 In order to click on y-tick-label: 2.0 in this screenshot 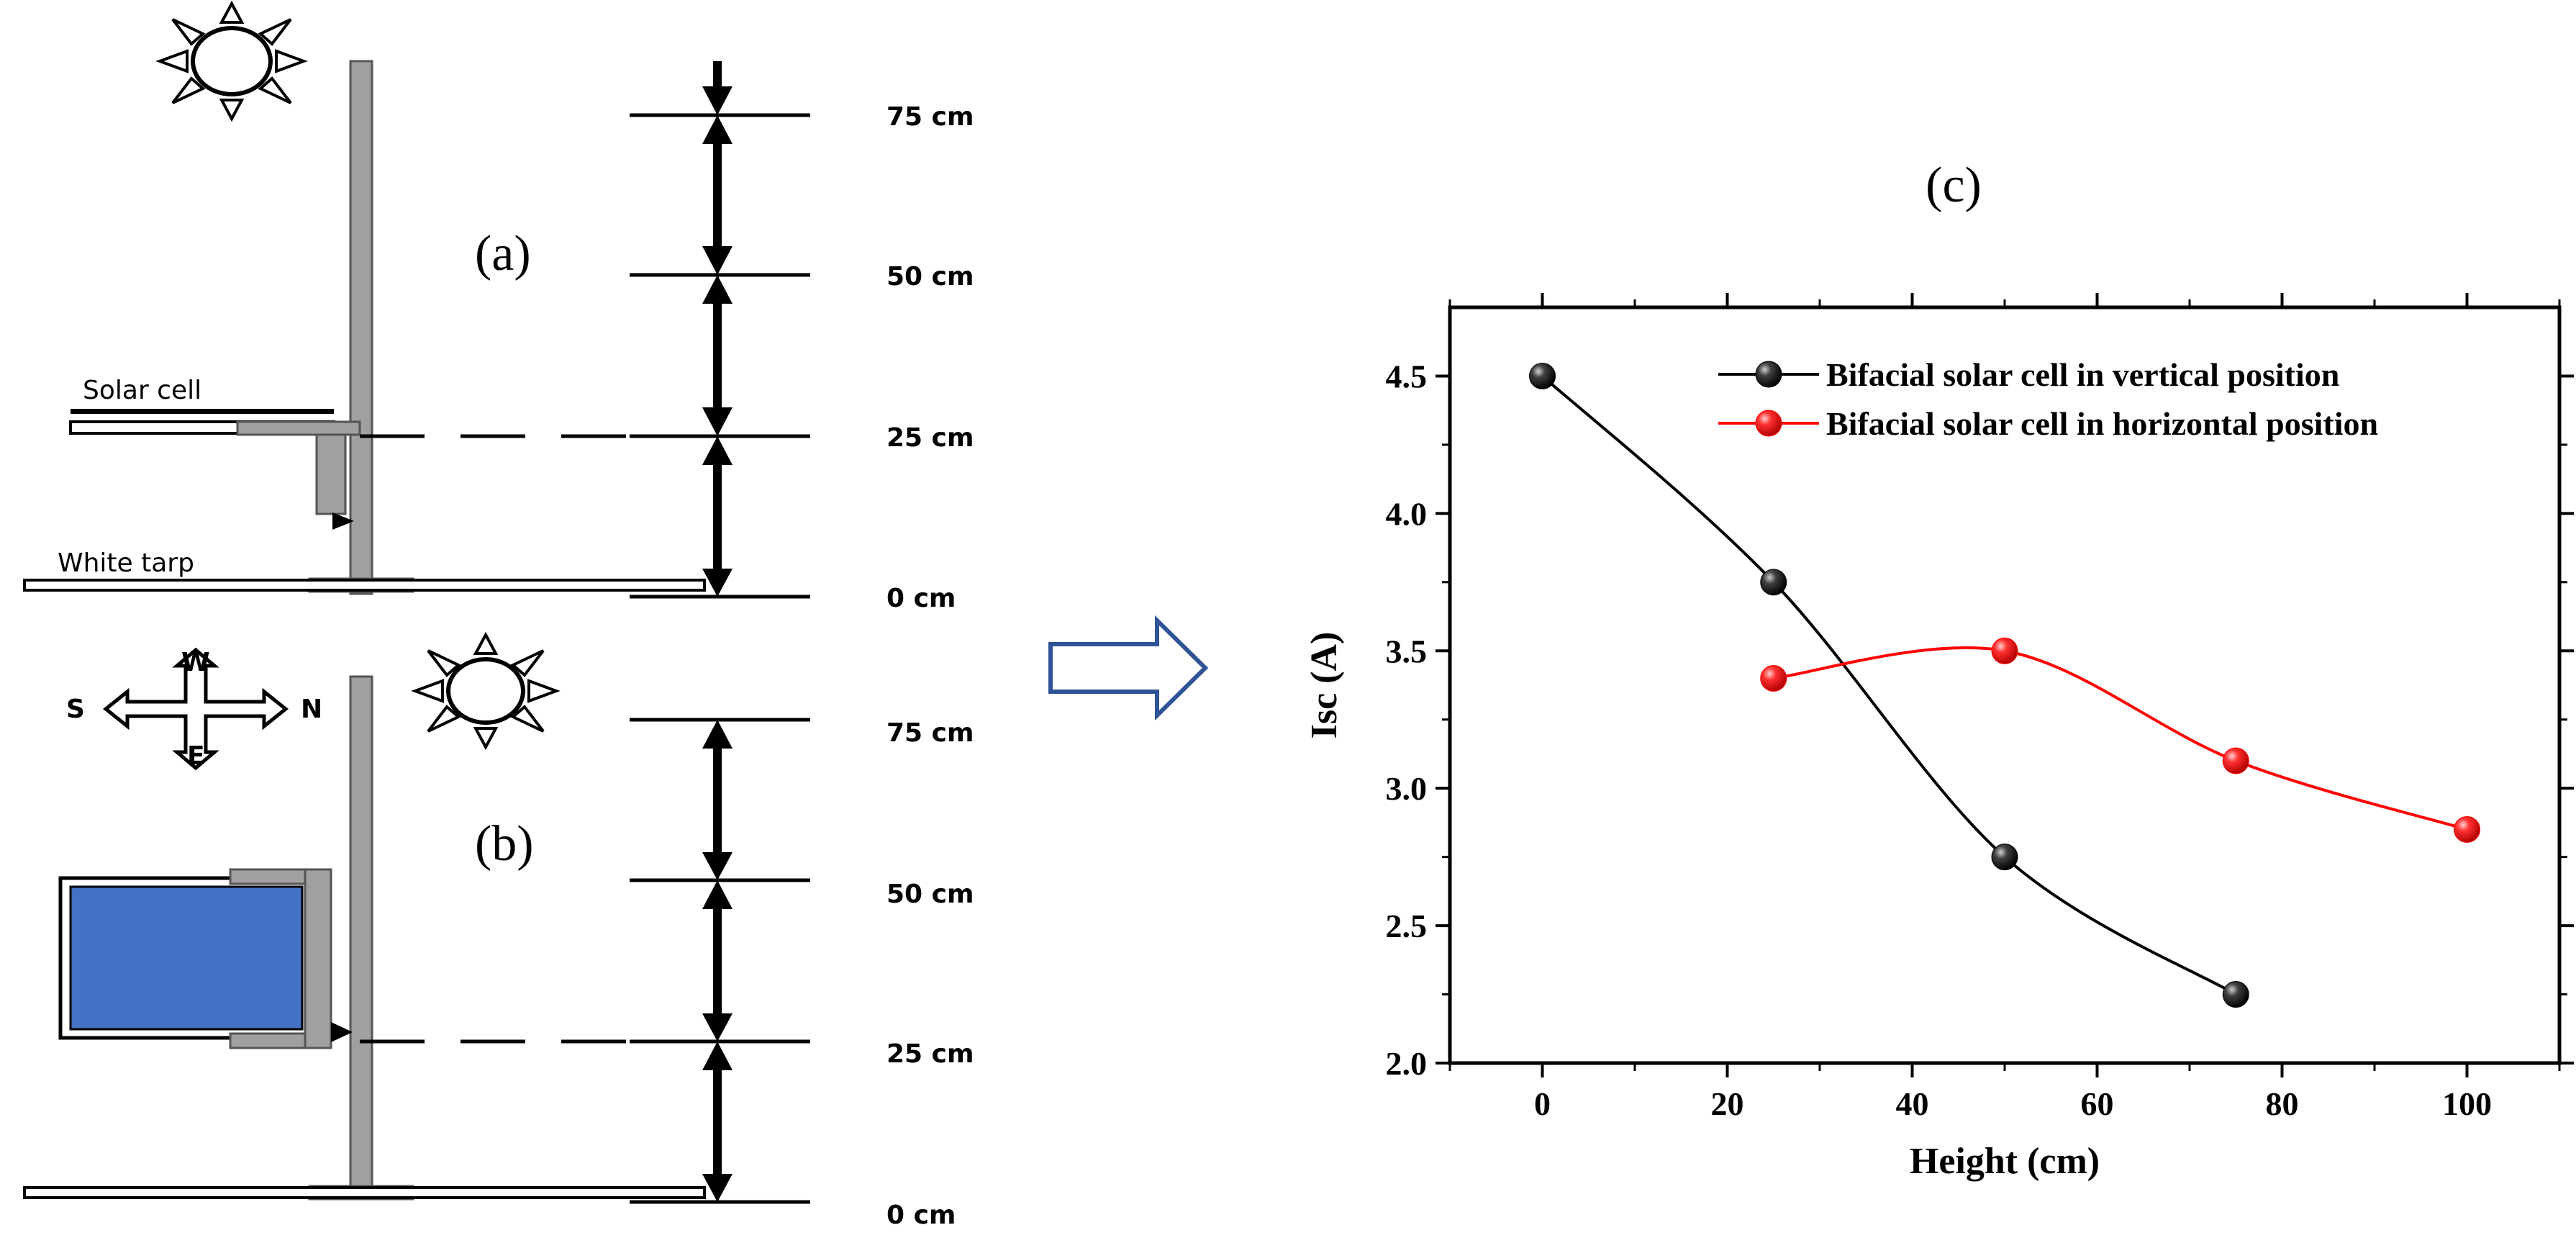, I will do `click(1407, 1063)`.